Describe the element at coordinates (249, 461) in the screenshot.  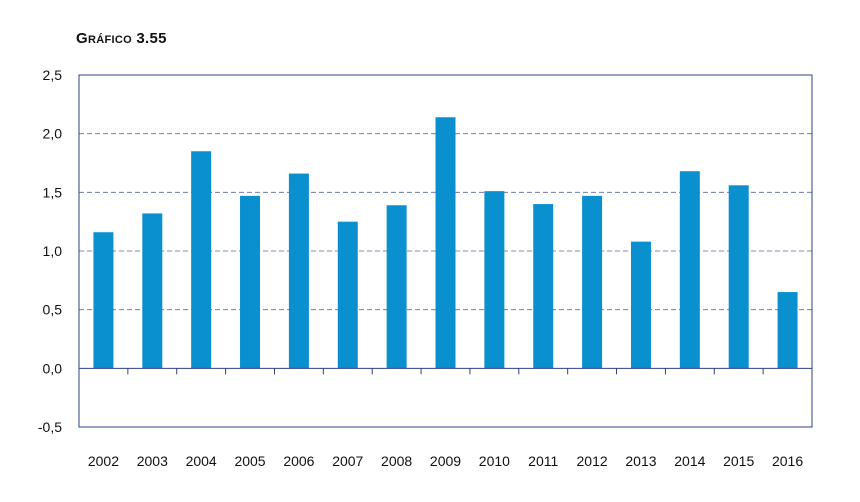
I see `x-tick-label: 2005` at that location.